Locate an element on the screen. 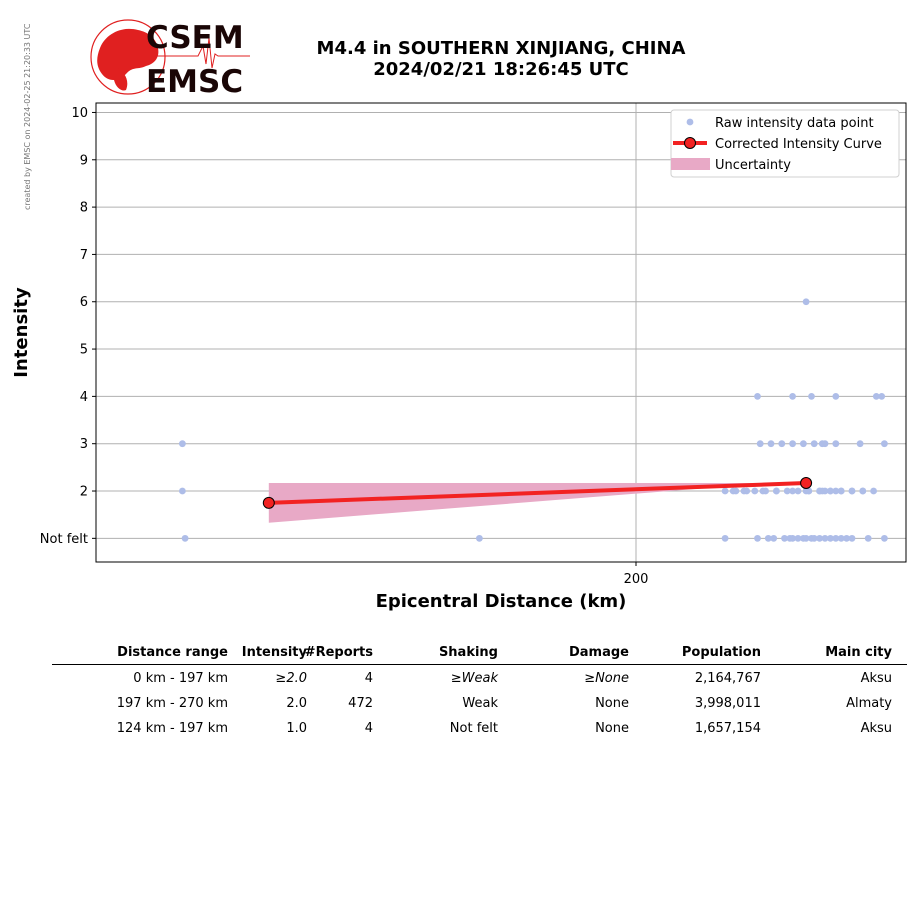  y-tick-label: 5 is located at coordinates (84, 350).